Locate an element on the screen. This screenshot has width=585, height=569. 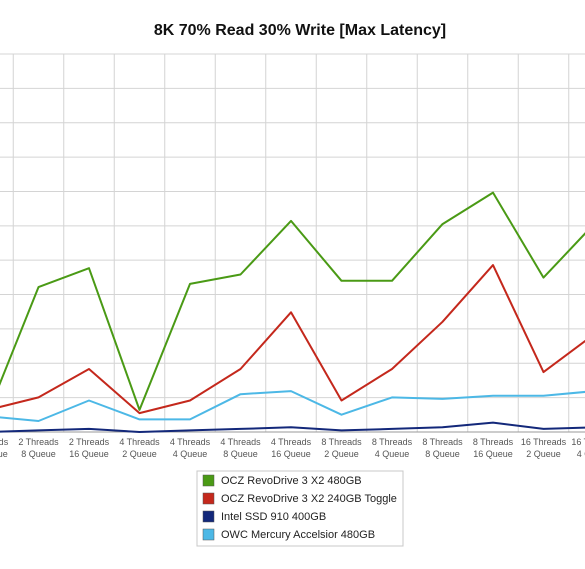
legend-label: OWC Mercury Accelsior 480GB is located at coordinates (298, 535).